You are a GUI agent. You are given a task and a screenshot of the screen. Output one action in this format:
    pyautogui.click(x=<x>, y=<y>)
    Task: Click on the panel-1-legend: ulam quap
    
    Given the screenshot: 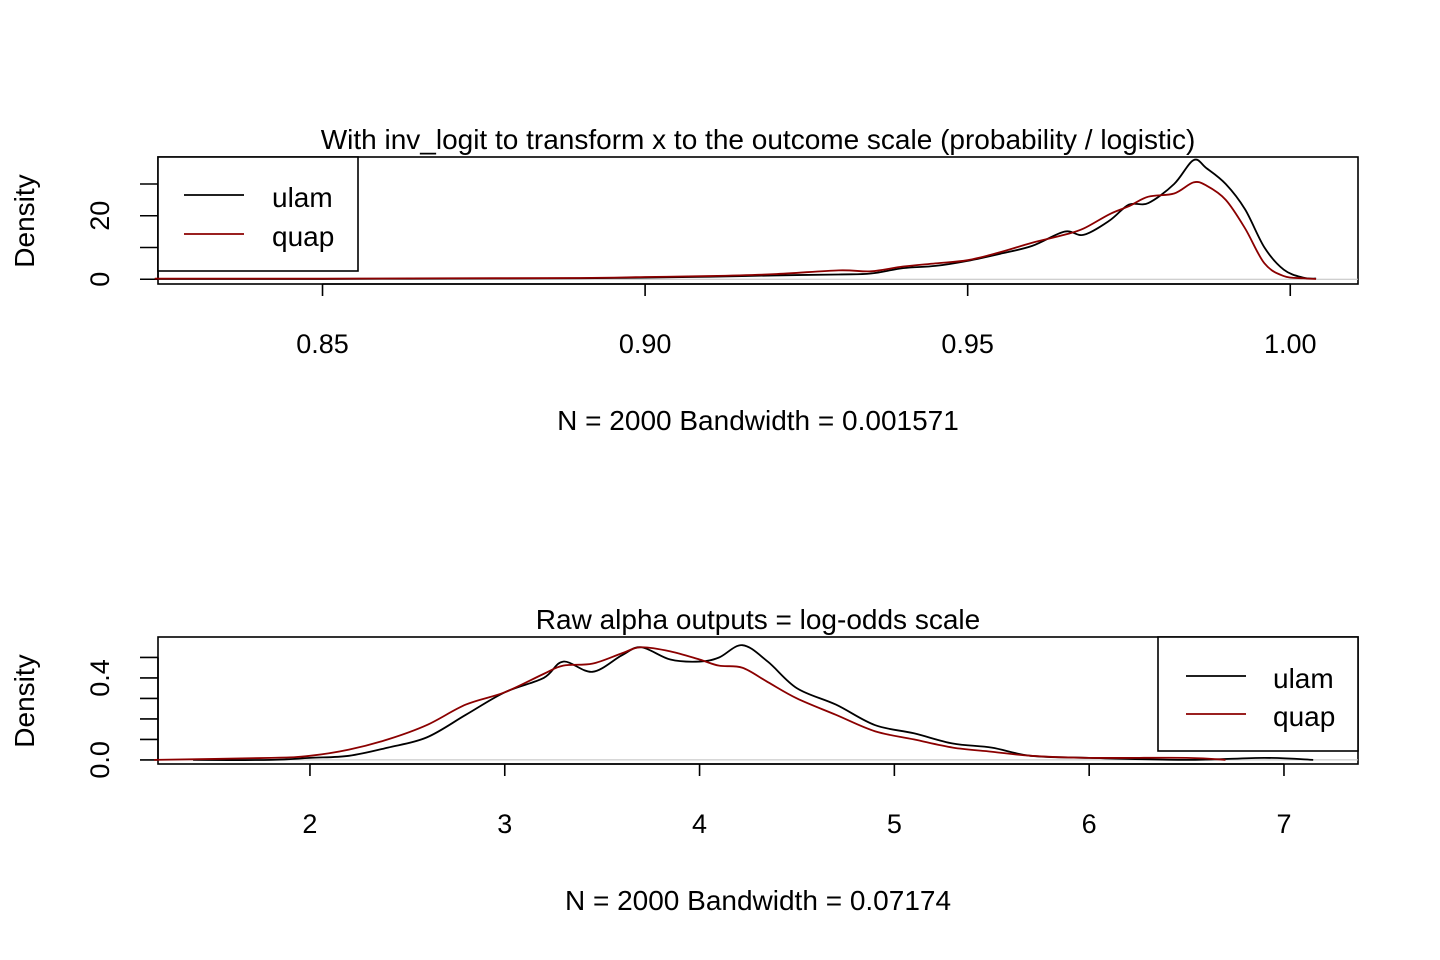 What is the action you would take?
    pyautogui.click(x=258, y=214)
    